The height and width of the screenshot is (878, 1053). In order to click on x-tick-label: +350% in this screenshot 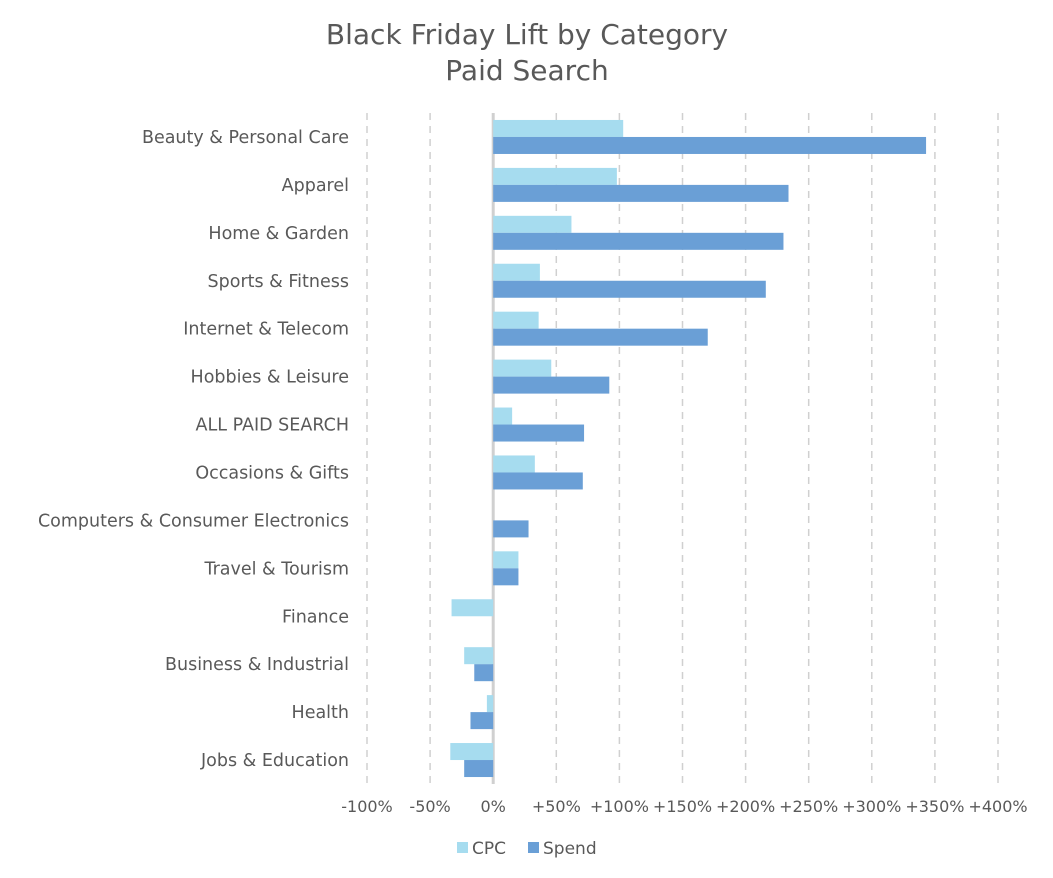, I will do `click(934, 806)`.